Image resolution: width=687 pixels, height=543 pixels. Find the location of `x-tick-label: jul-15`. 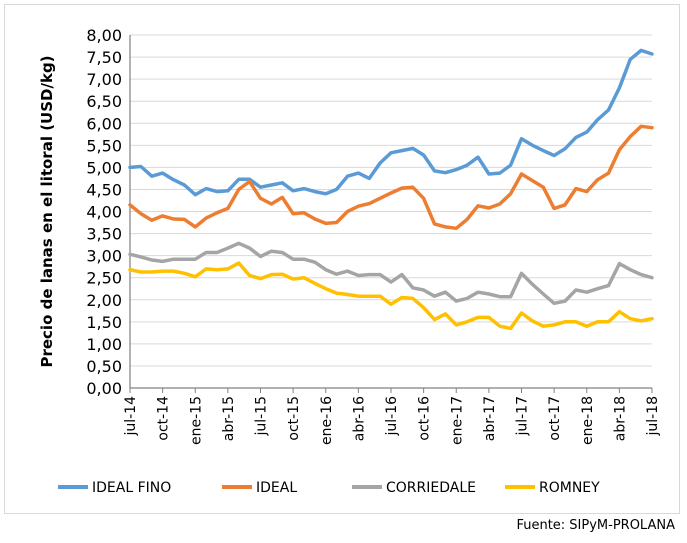

x-tick-label: jul-15 is located at coordinates (262, 416).